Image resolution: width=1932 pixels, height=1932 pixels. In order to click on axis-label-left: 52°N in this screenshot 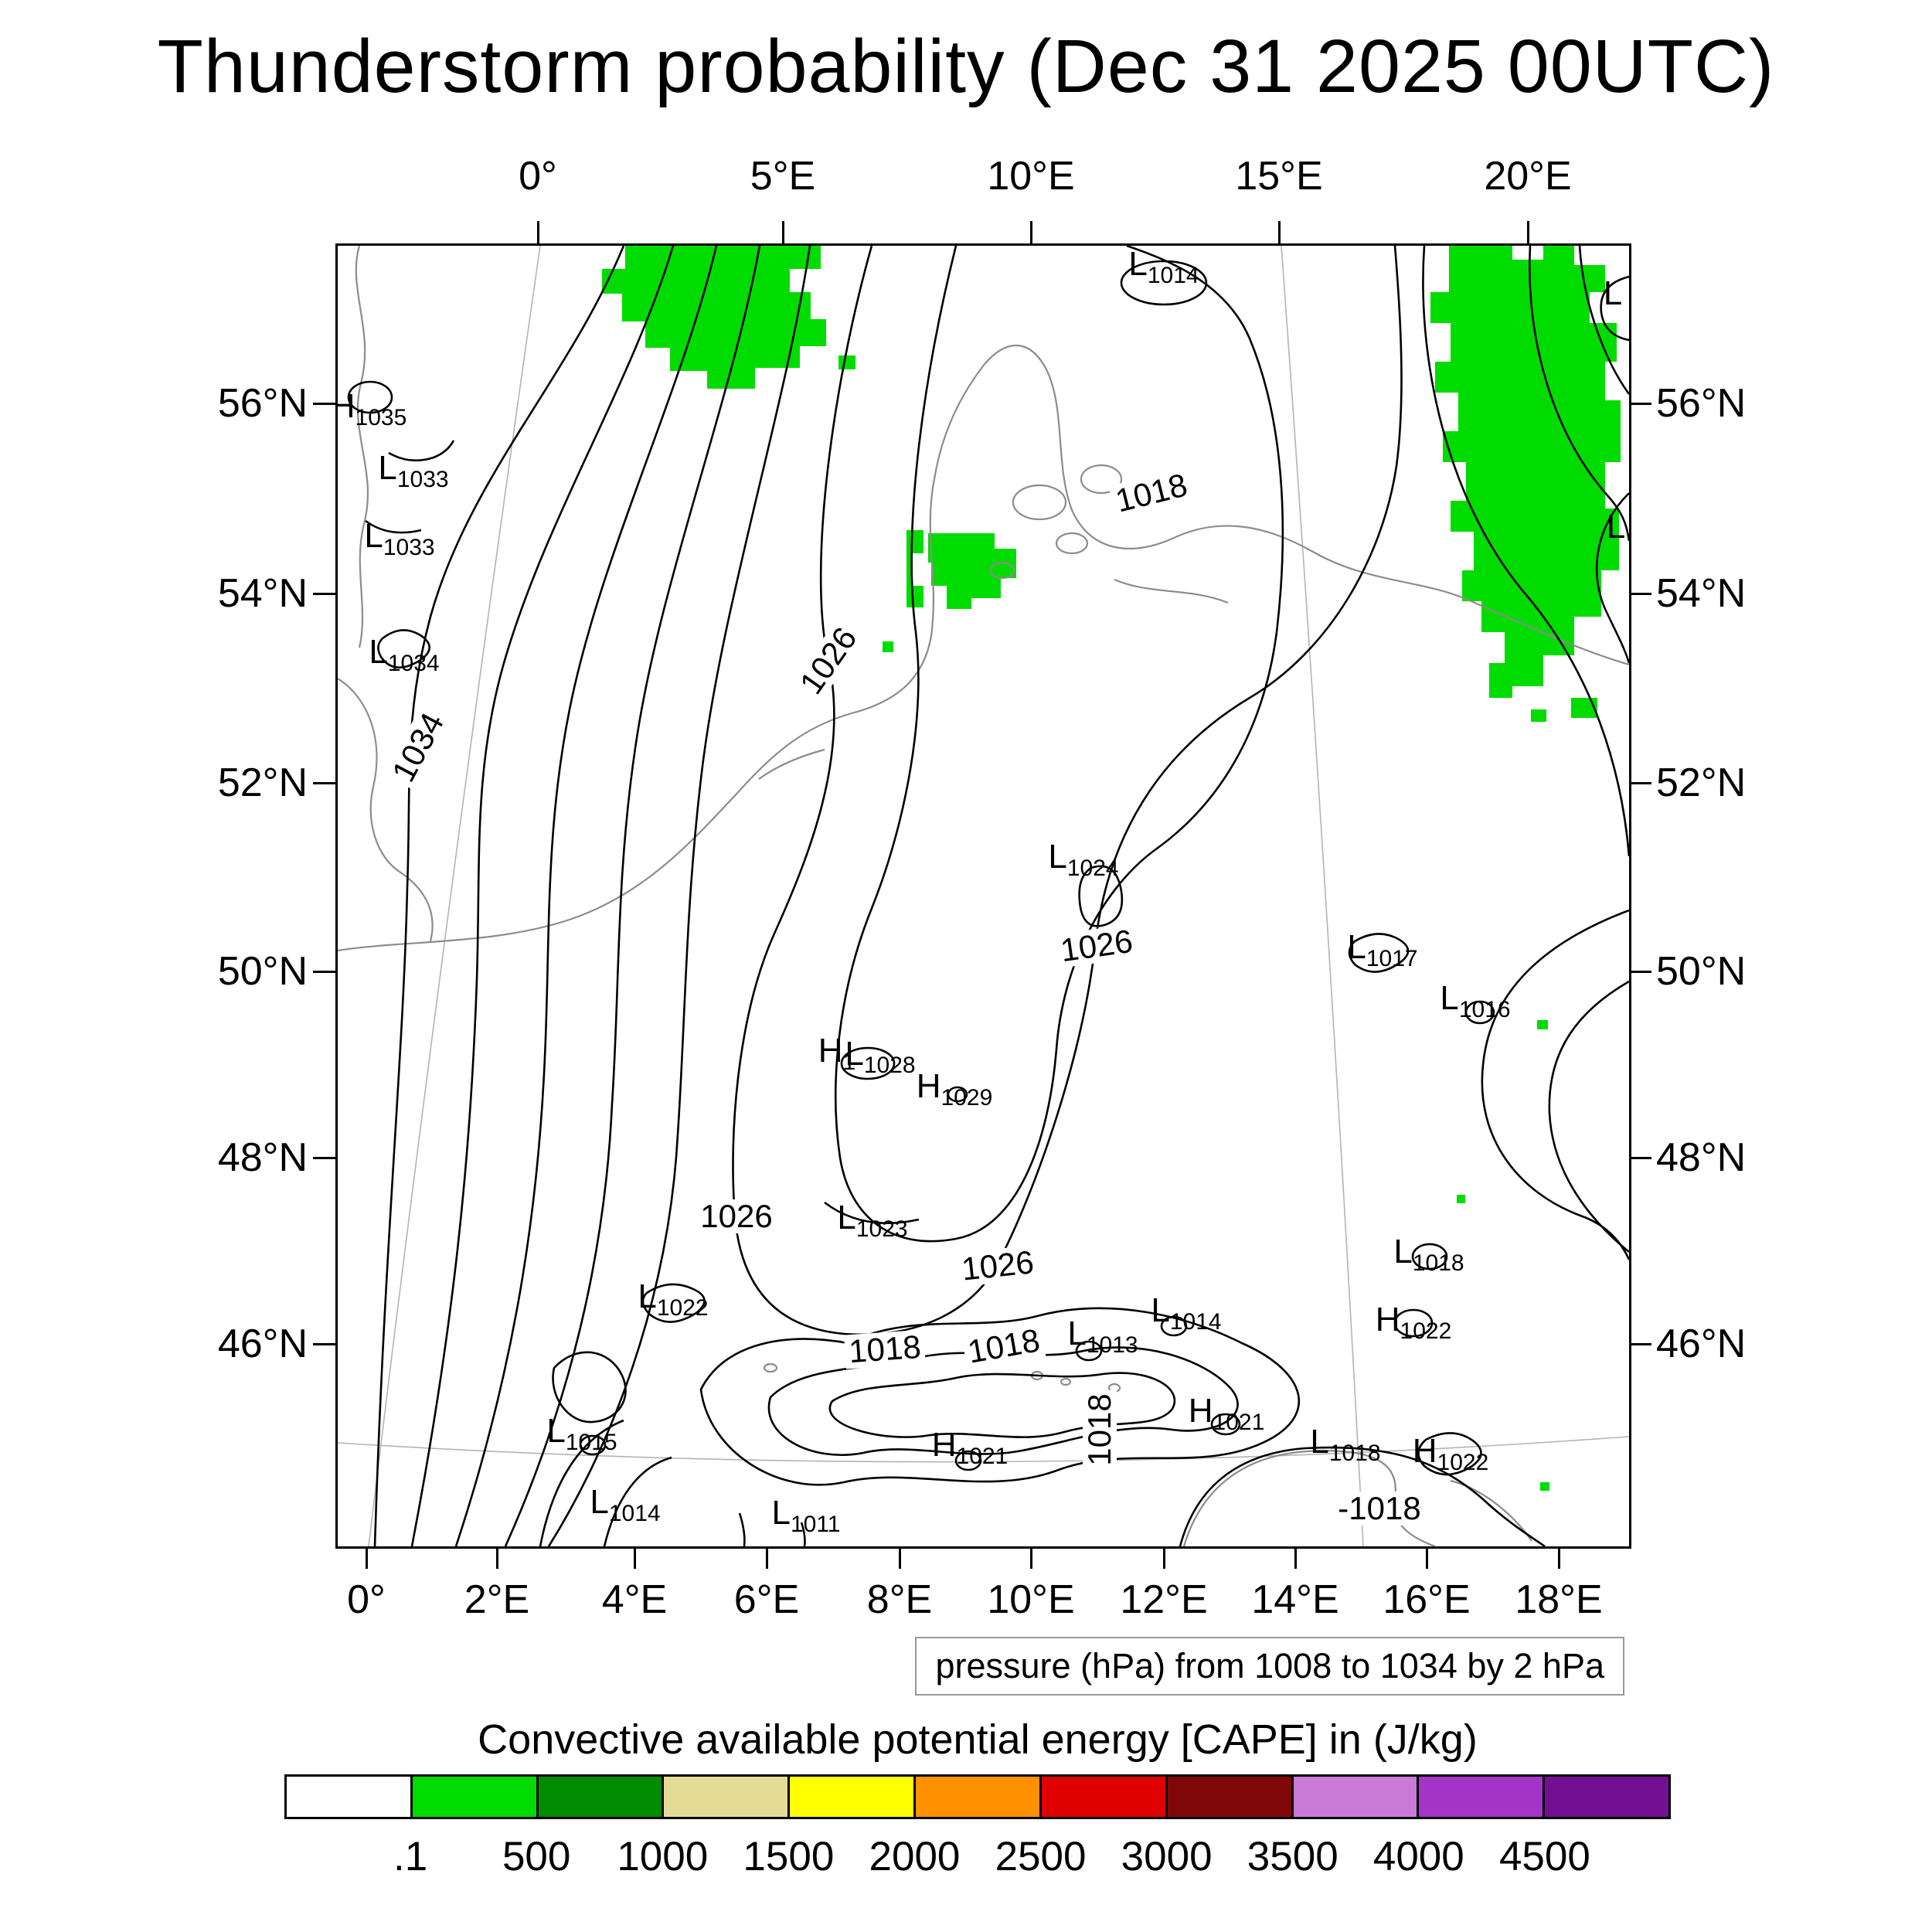, I will do `click(262, 783)`.